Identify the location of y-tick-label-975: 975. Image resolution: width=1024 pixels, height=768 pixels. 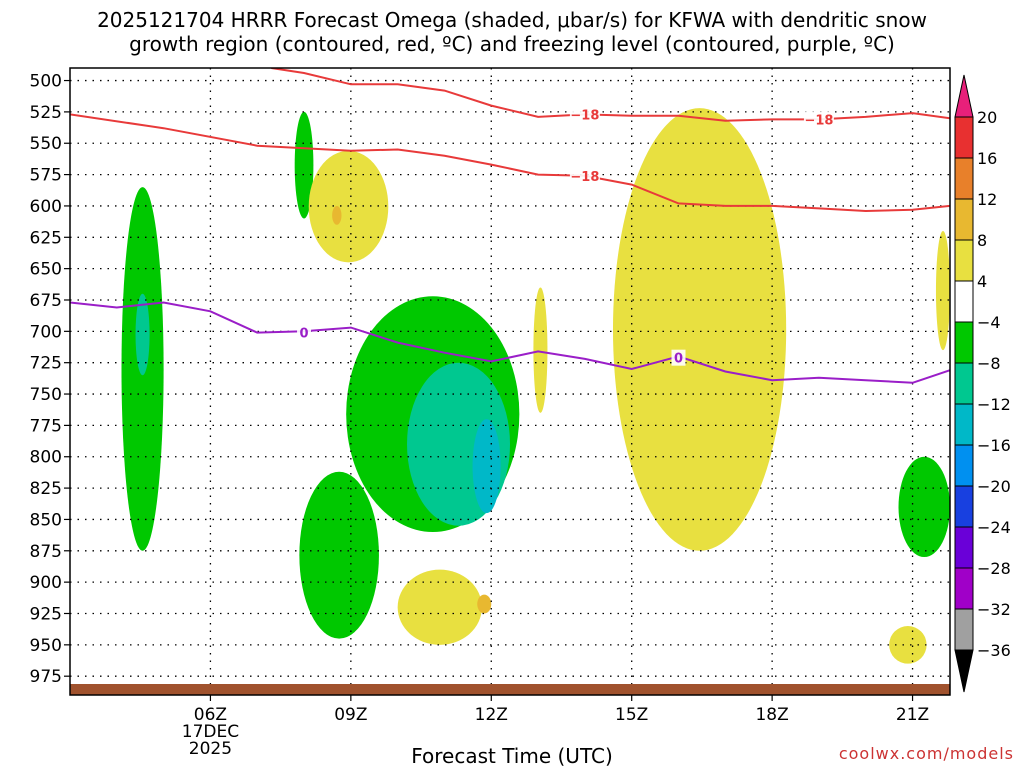
(46, 677).